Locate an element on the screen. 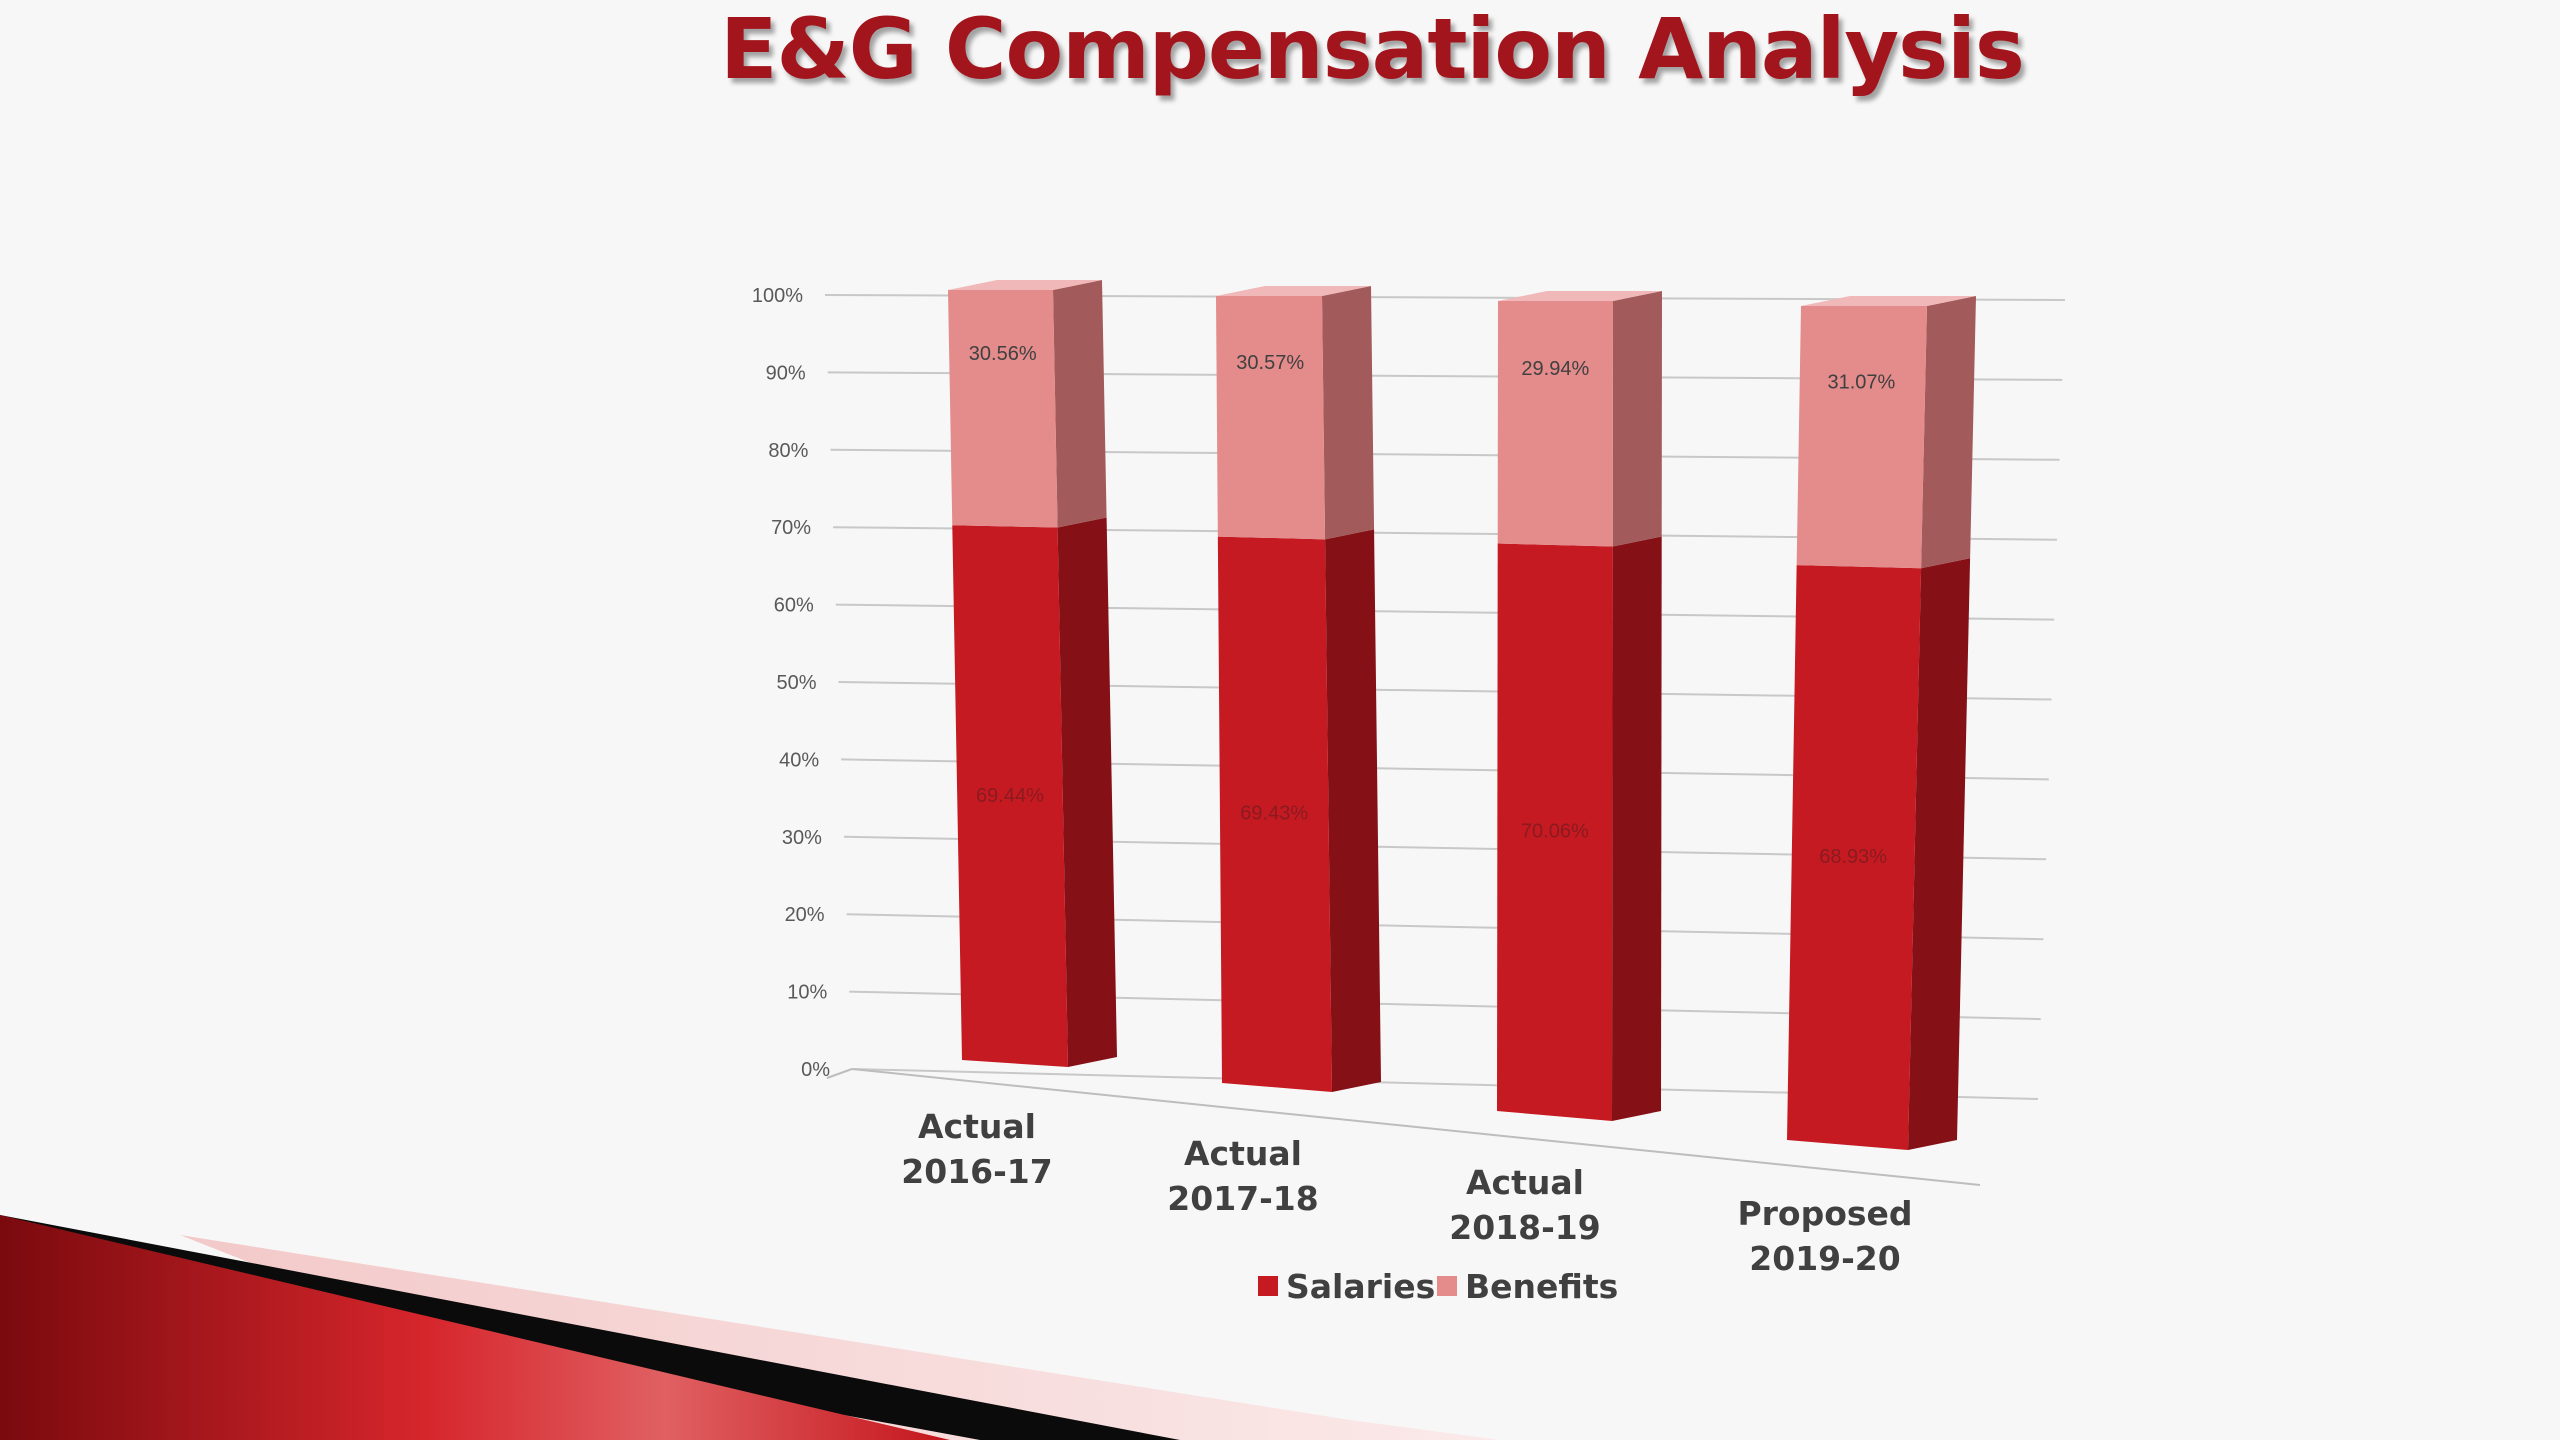  y-tick-label: 40% is located at coordinates (799, 760).